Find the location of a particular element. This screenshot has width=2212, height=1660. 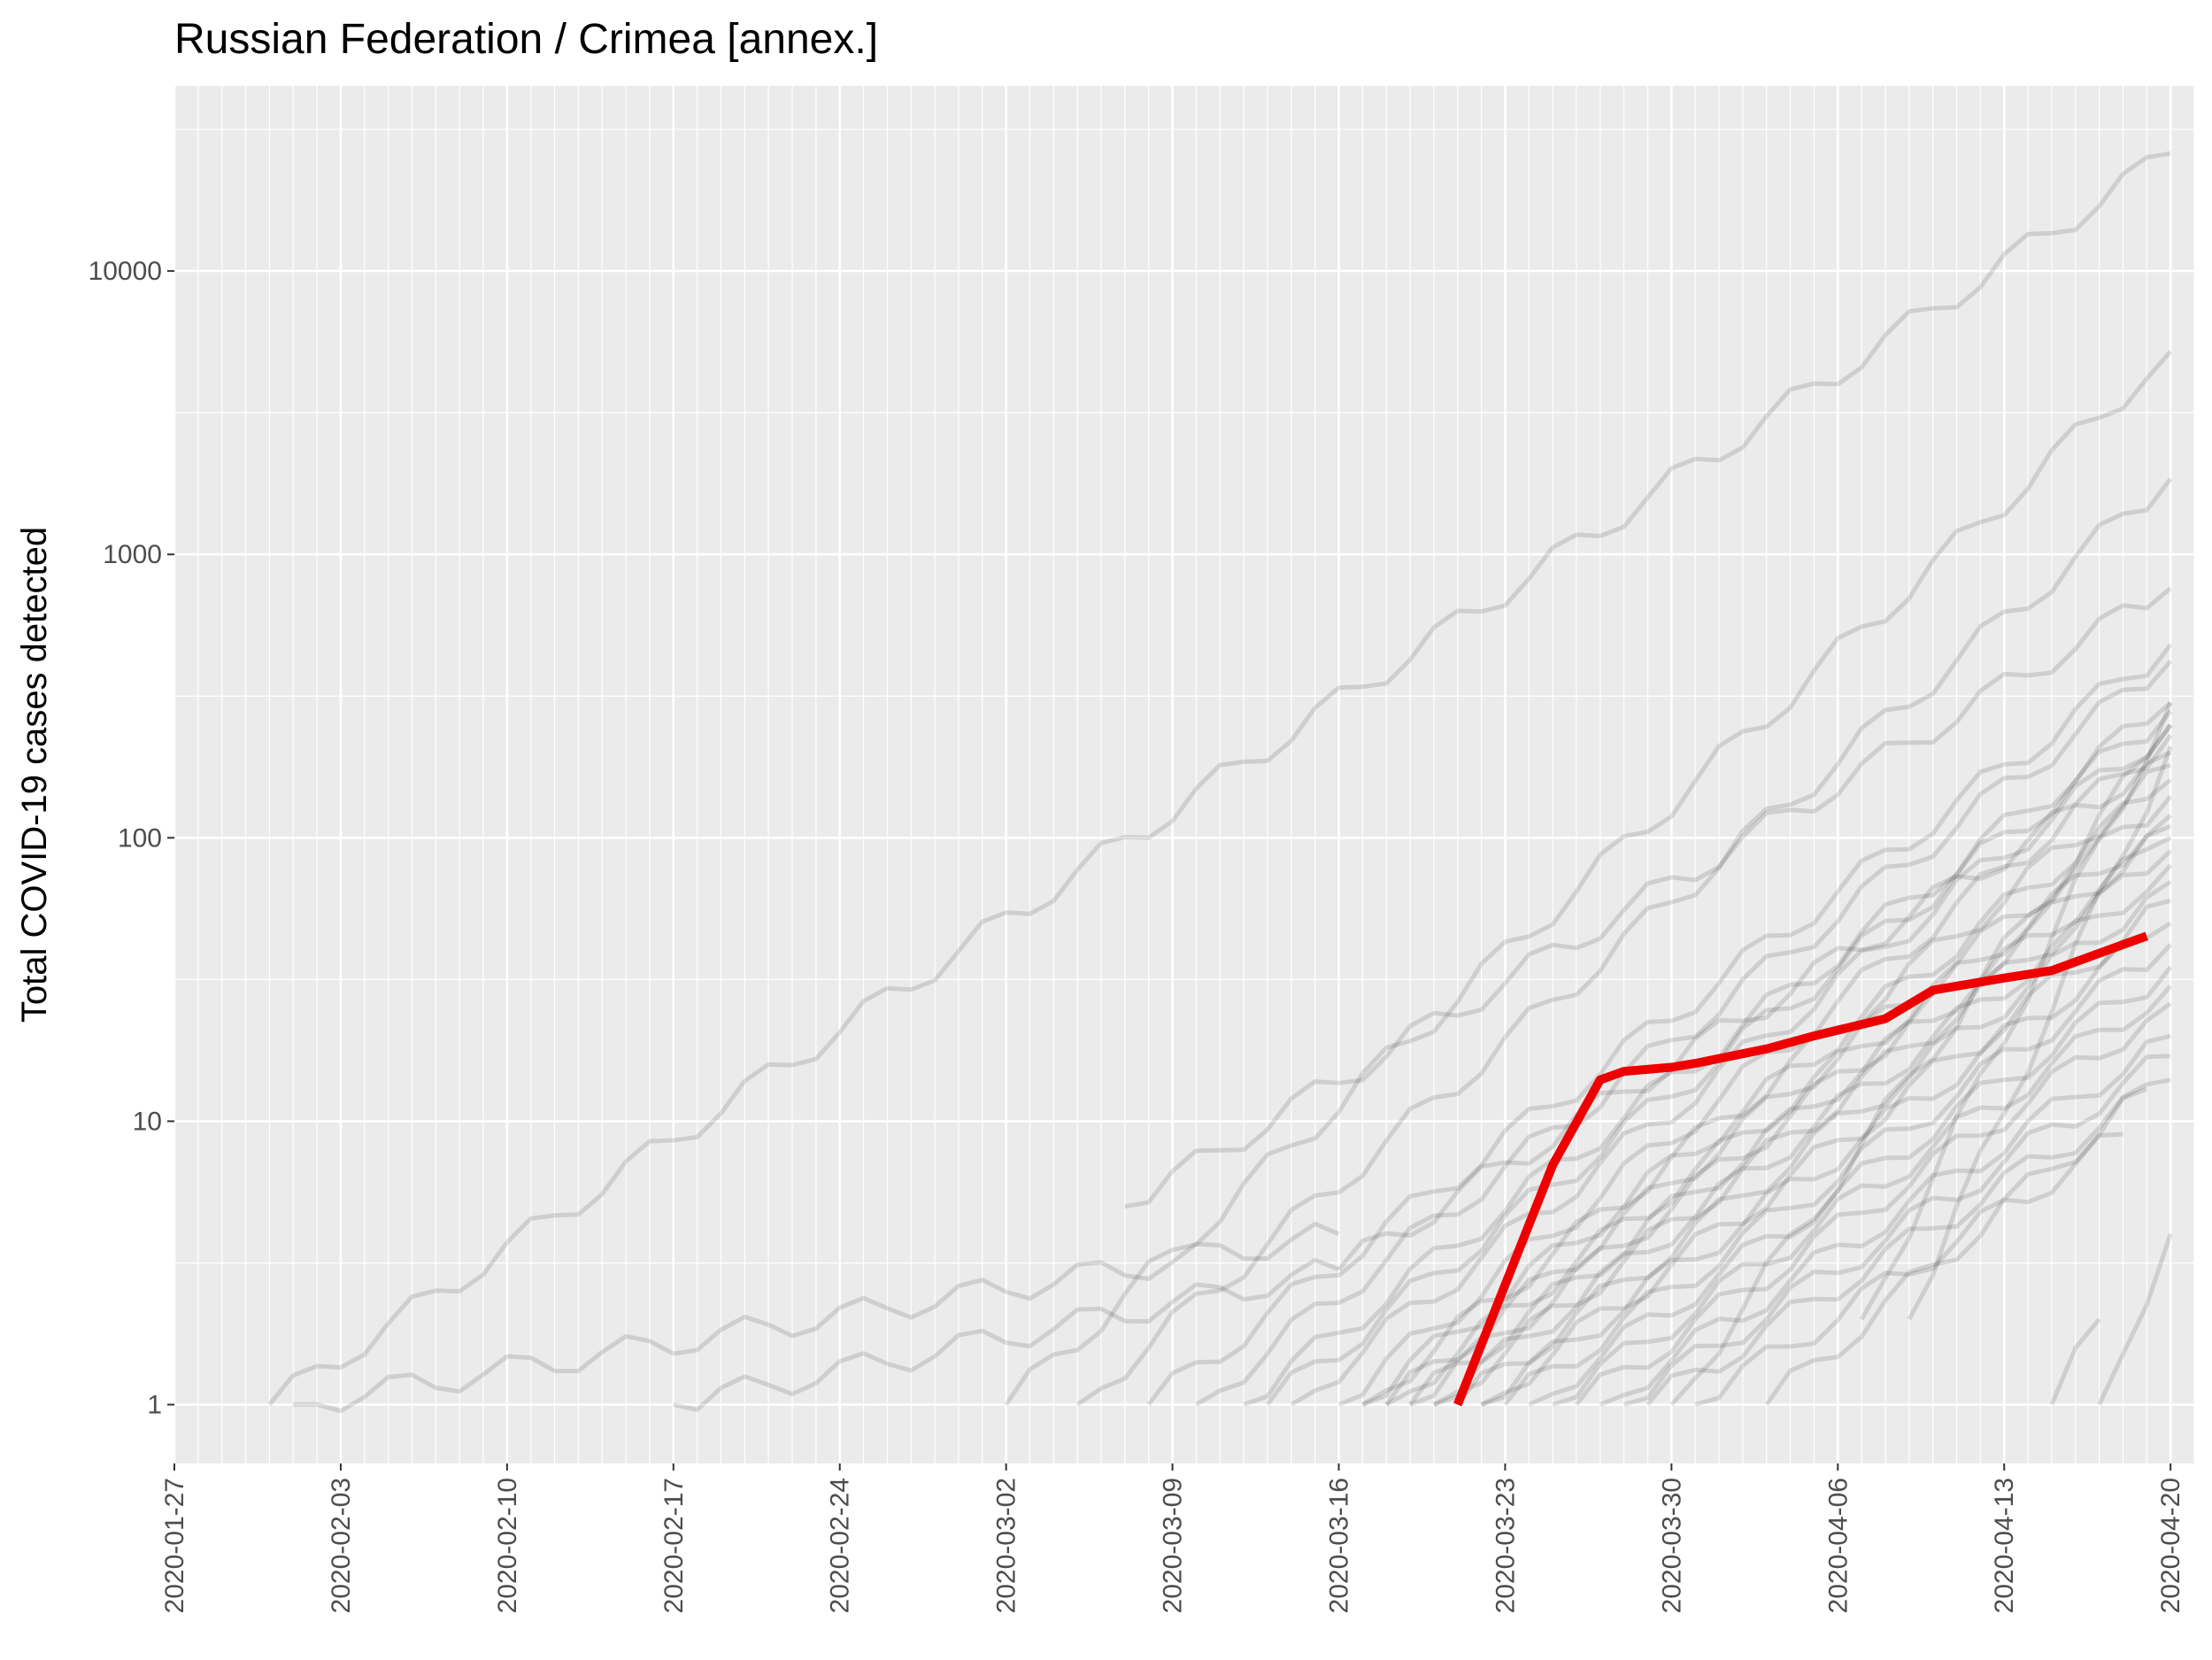

x-tick-label: 2020-02-17 is located at coordinates (674, 1545).